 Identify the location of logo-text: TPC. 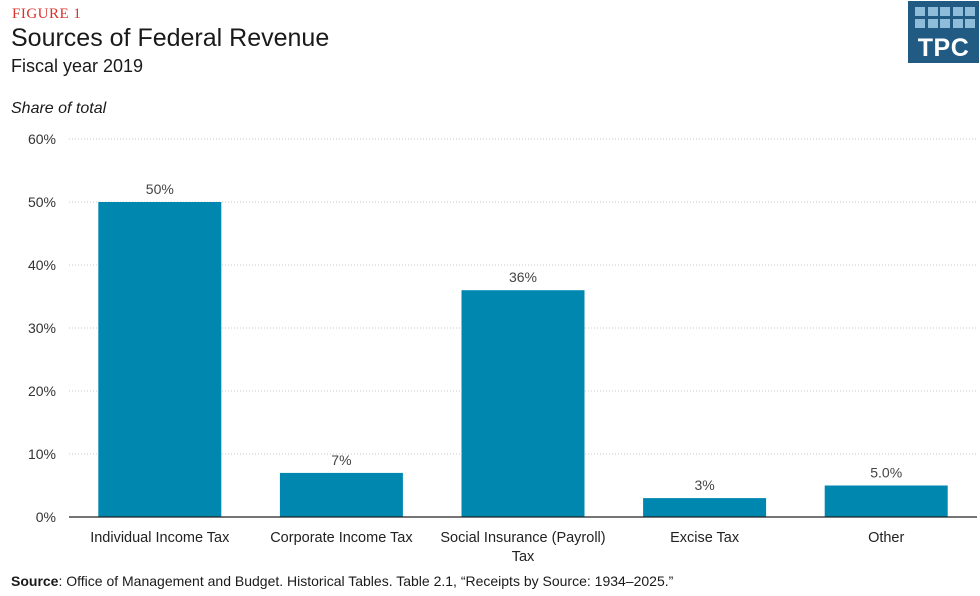
(943, 48).